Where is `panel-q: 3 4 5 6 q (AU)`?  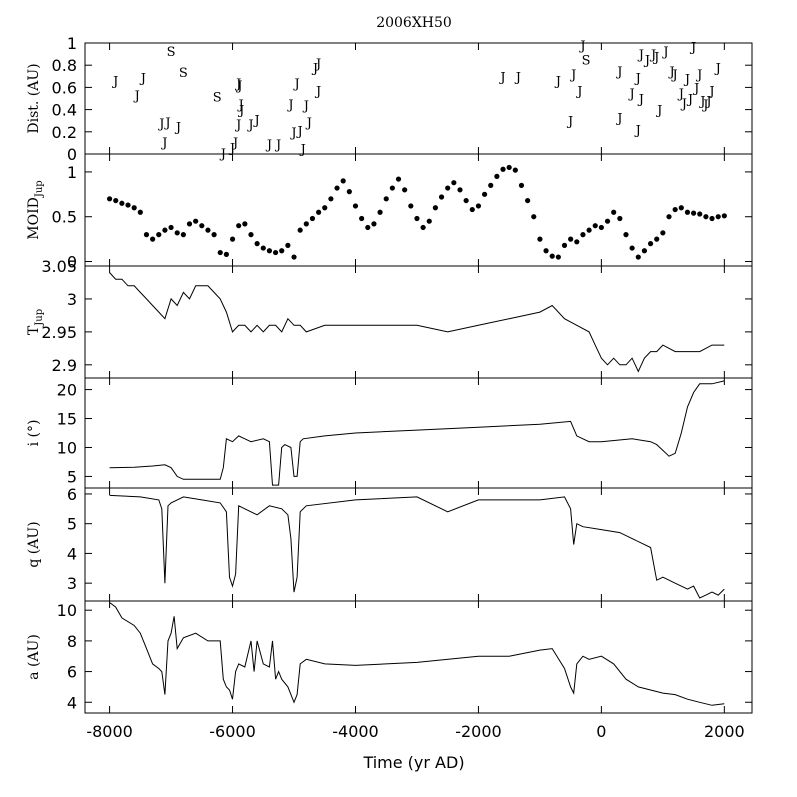
panel-q: 3 4 5 6 q (AU) is located at coordinates (389, 543).